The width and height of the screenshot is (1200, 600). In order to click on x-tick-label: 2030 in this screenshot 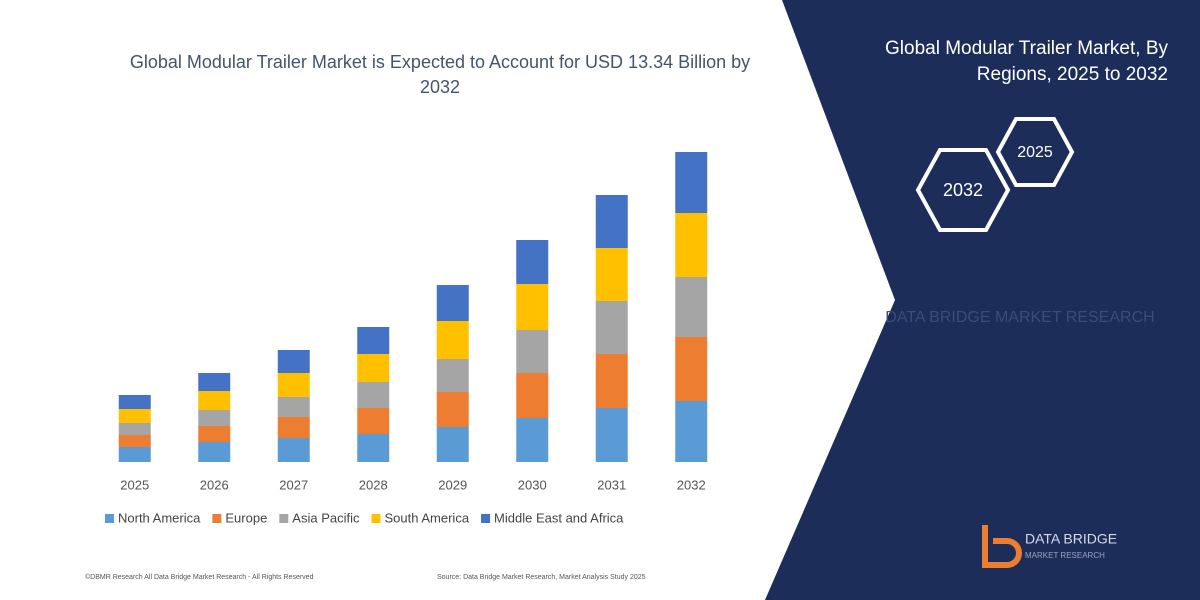, I will do `click(532, 484)`.